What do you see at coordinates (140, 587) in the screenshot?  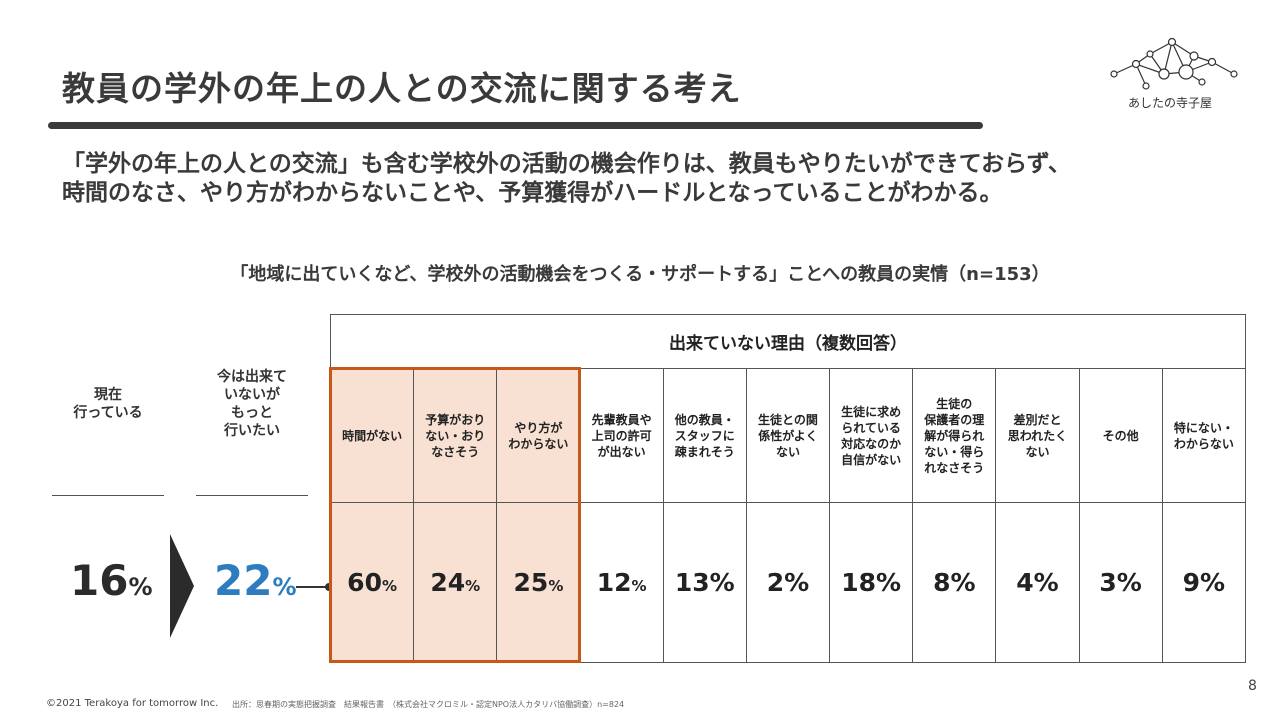 I see `current-unit: %` at bounding box center [140, 587].